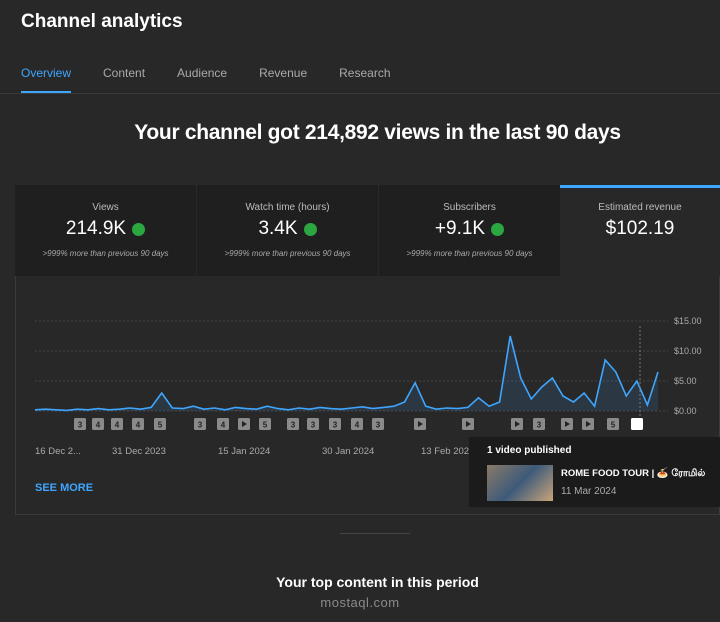  Describe the element at coordinates (365, 73) in the screenshot. I see `tab: Research` at that location.